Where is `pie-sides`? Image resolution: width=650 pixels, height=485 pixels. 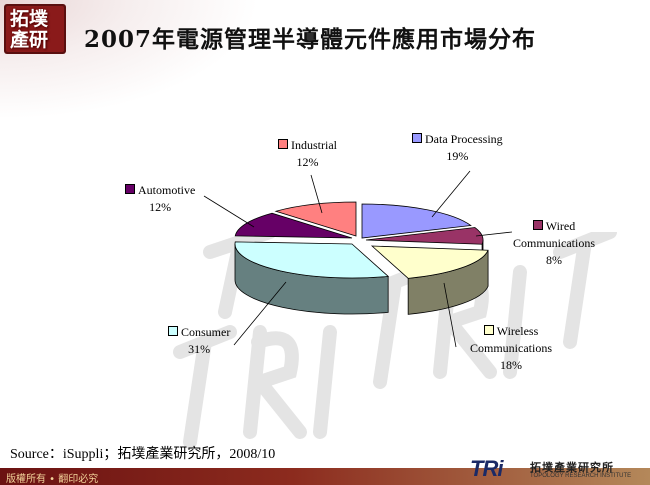 pie-sides is located at coordinates (361, 277).